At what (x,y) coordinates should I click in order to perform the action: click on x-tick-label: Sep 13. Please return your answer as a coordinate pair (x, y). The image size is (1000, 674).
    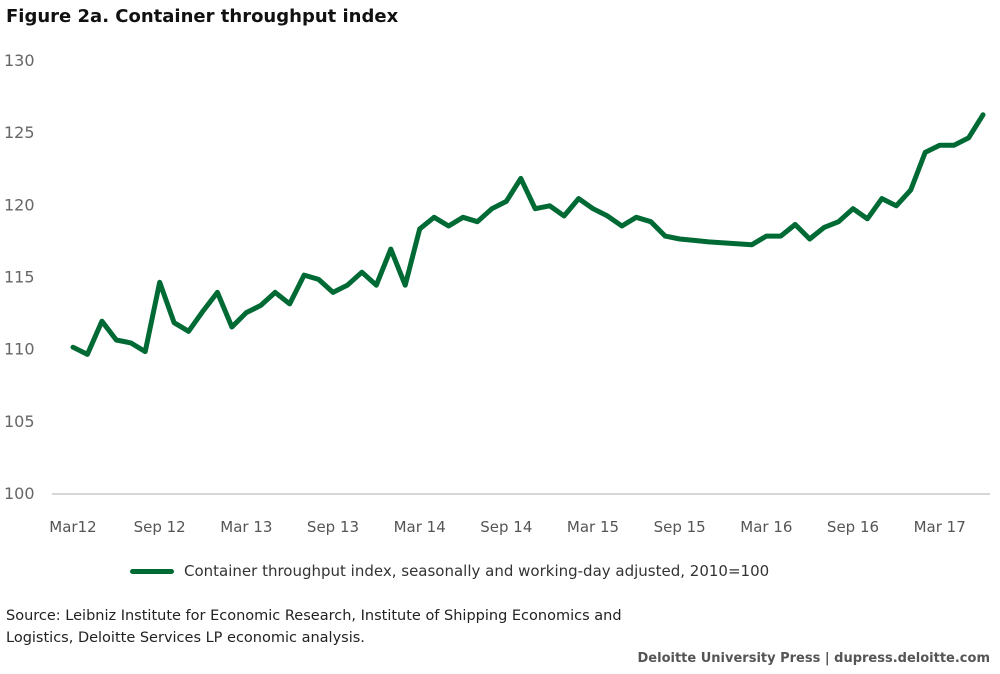
    Looking at the image, I should click on (333, 527).